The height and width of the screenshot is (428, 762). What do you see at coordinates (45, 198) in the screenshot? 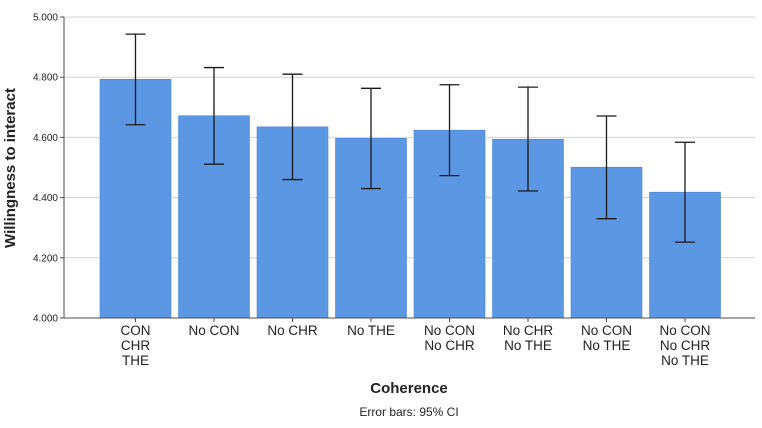
I see `y-tick-label: 4.400` at bounding box center [45, 198].